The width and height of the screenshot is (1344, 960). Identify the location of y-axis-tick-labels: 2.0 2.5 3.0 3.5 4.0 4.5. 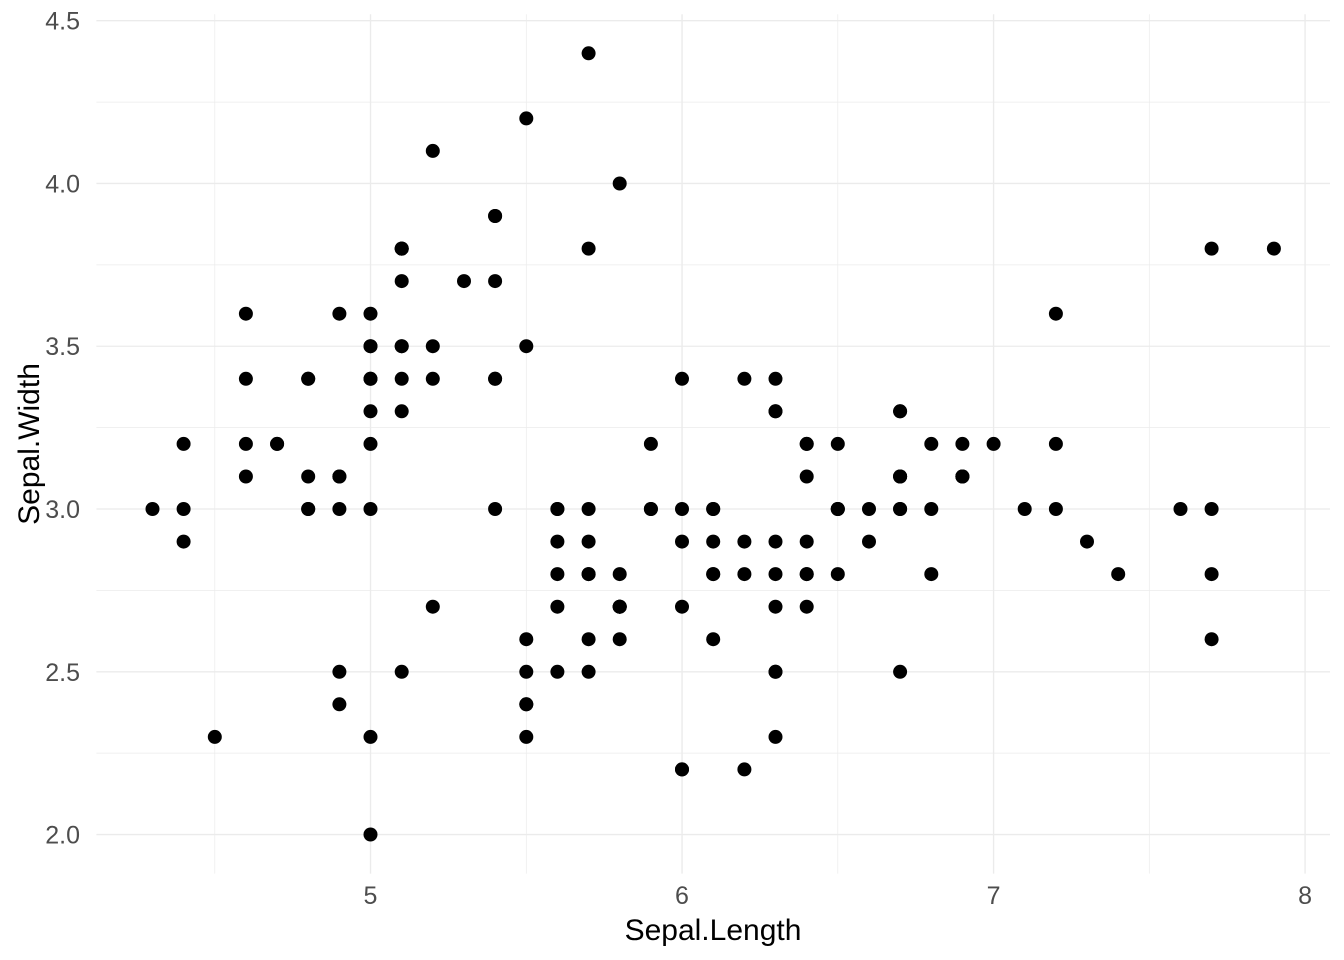
(62, 429).